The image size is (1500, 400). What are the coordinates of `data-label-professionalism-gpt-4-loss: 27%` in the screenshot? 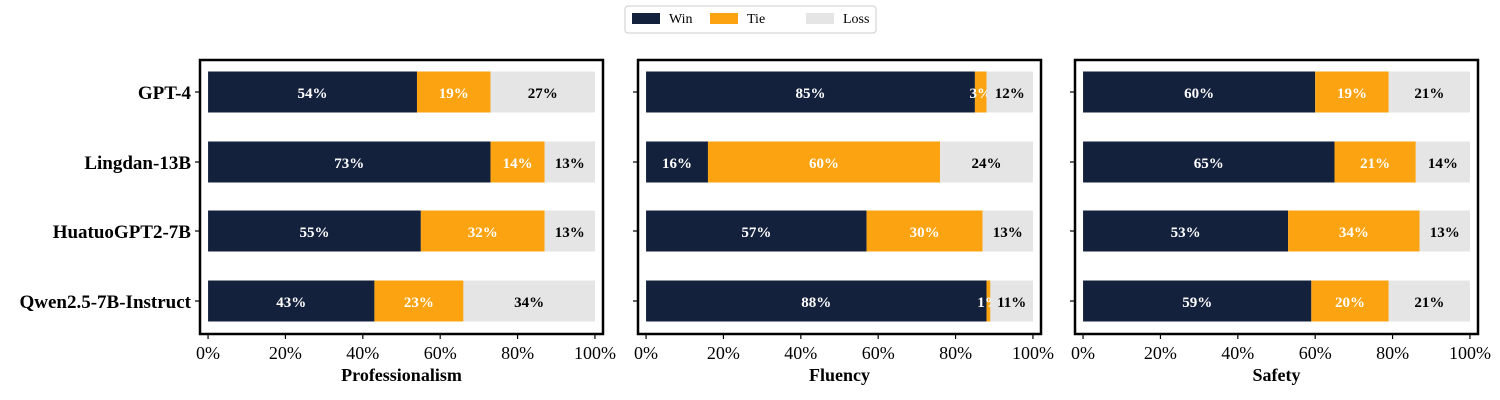 It's located at (543, 94).